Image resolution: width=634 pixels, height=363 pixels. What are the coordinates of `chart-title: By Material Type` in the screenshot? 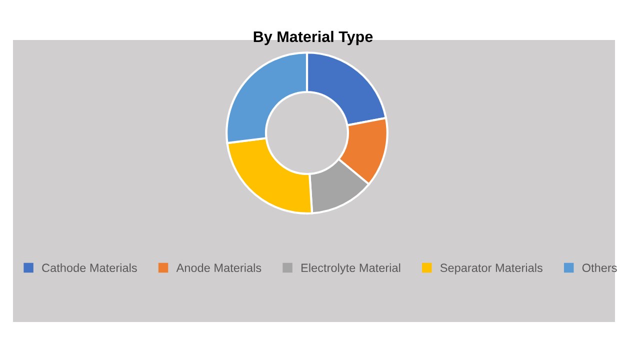 It's located at (313, 38).